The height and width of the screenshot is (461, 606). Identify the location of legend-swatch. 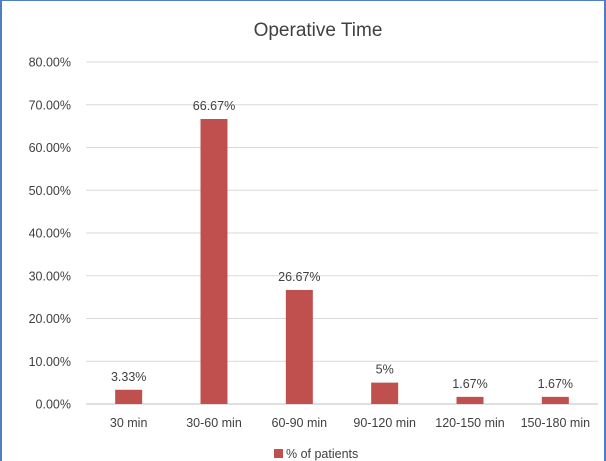
(278, 453).